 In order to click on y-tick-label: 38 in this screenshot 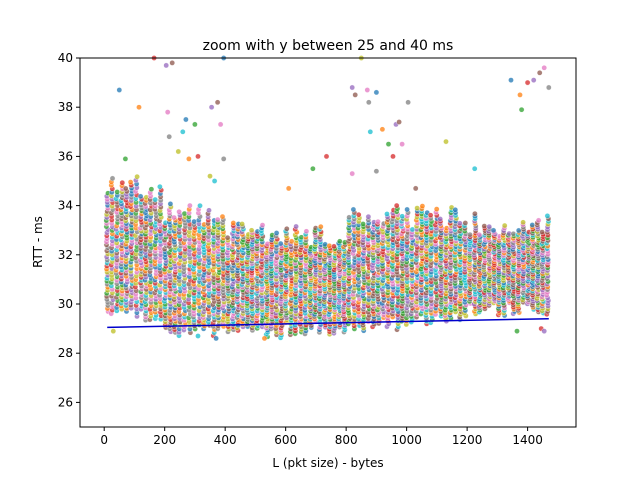, I will do `click(65, 107)`.